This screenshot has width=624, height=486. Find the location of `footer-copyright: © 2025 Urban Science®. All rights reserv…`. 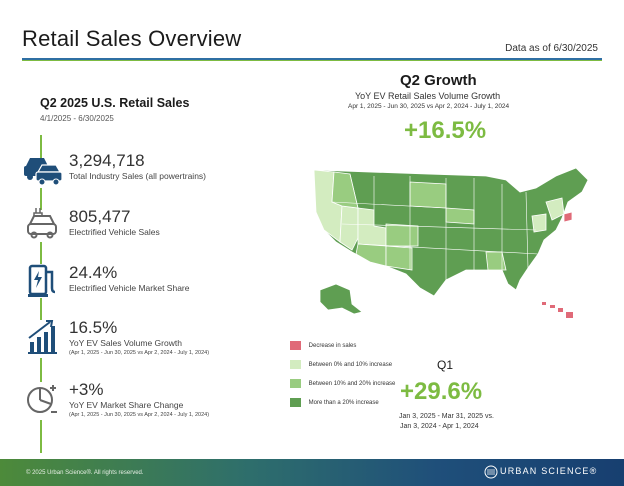

footer-copyright: © 2025 Urban Science®. All rights reserv… is located at coordinates (85, 473).